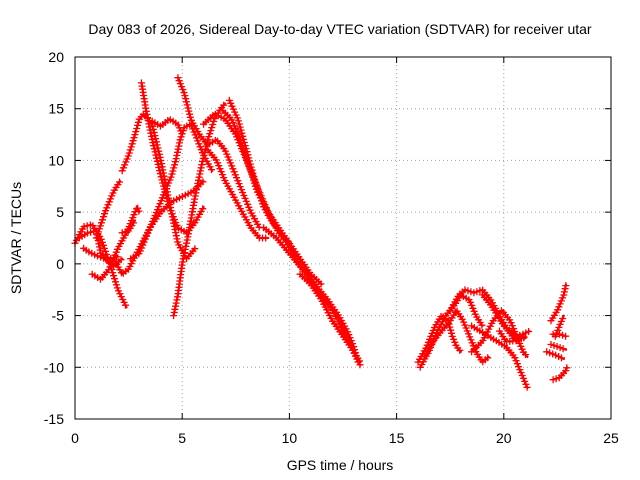  Describe the element at coordinates (290, 438) in the screenshot. I see `x-tick-label: 10` at that location.